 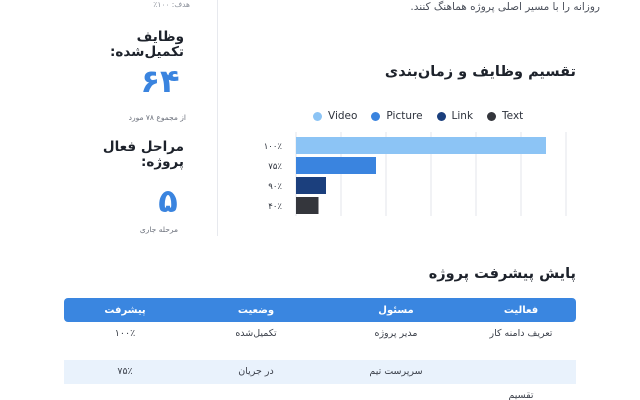 I want to click on active-phases-label: مراحل فعال پروژه:, so click(x=143, y=154).